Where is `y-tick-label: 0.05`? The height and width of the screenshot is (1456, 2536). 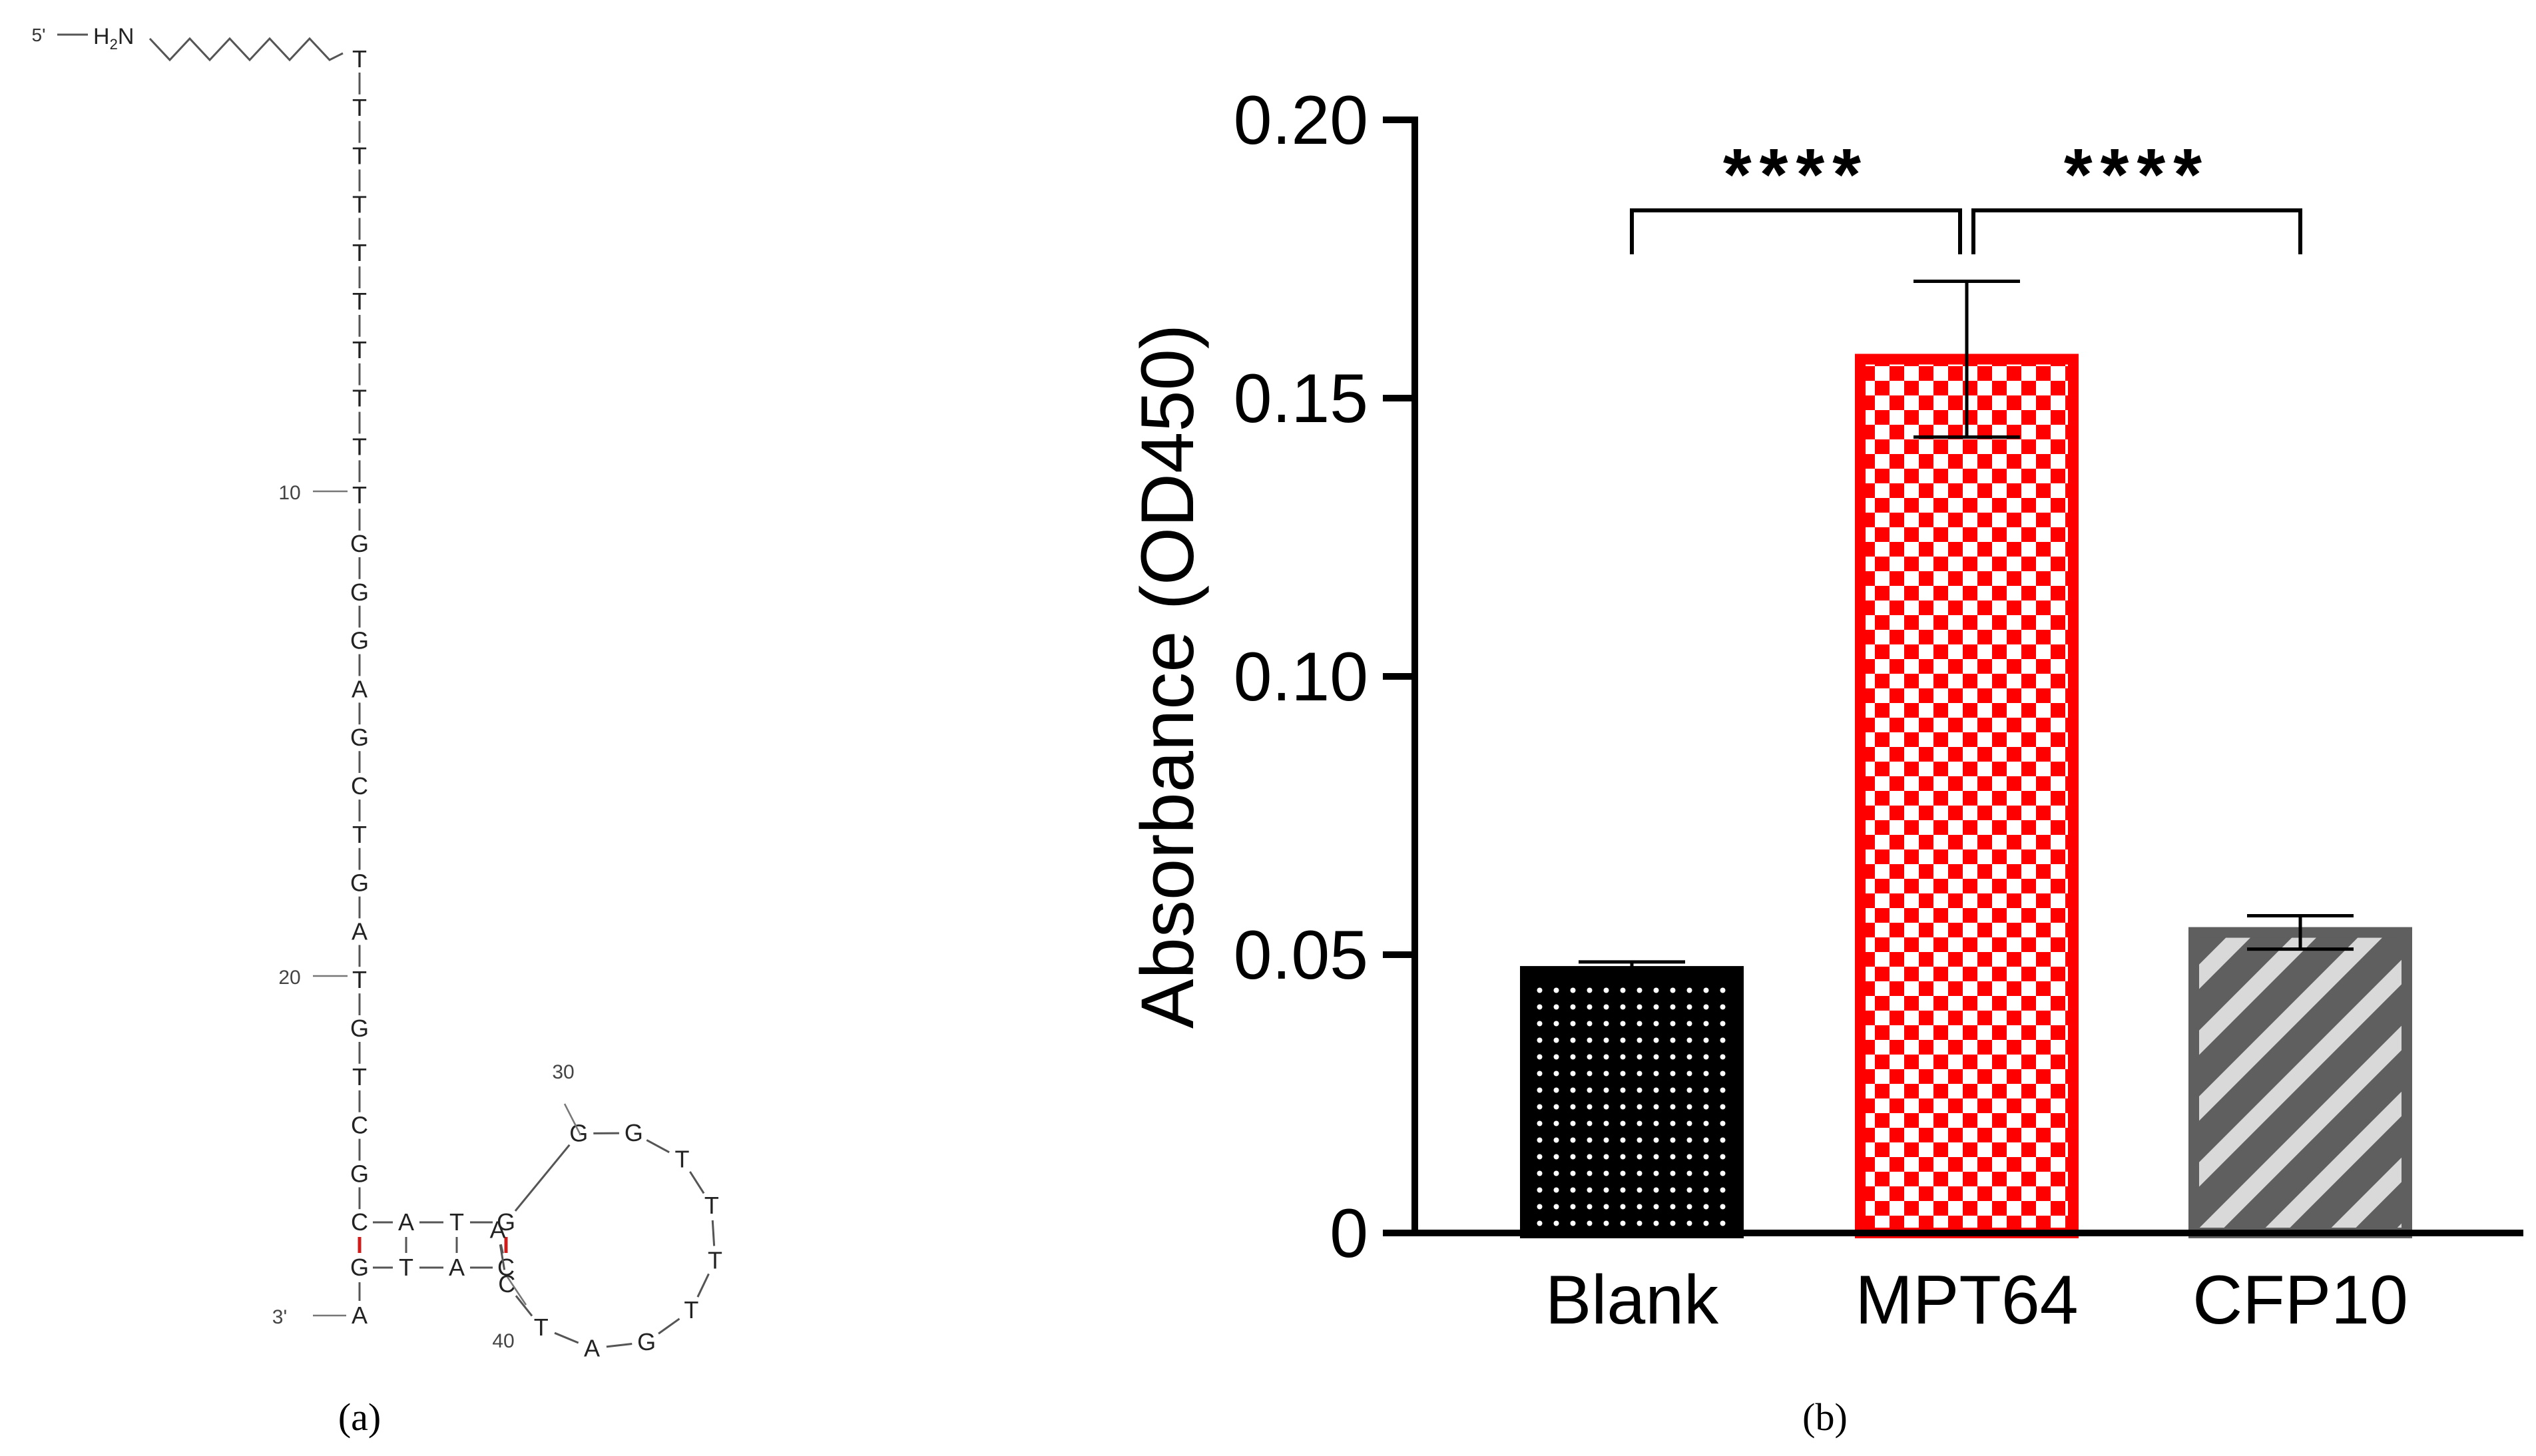
y-tick-label: 0.05 is located at coordinates (1301, 955).